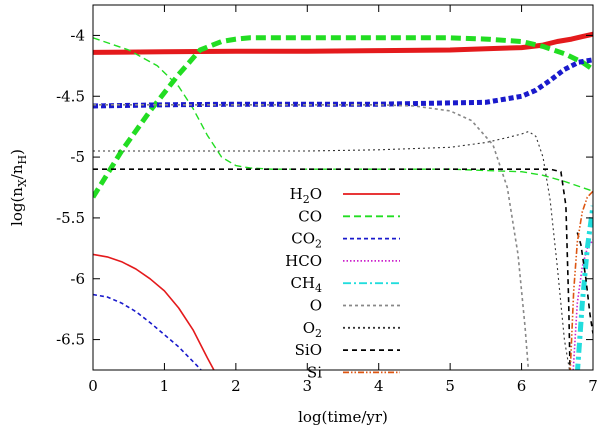 Image resolution: width=600 pixels, height=433 pixels. I want to click on x-tick-label: 1, so click(165, 386).